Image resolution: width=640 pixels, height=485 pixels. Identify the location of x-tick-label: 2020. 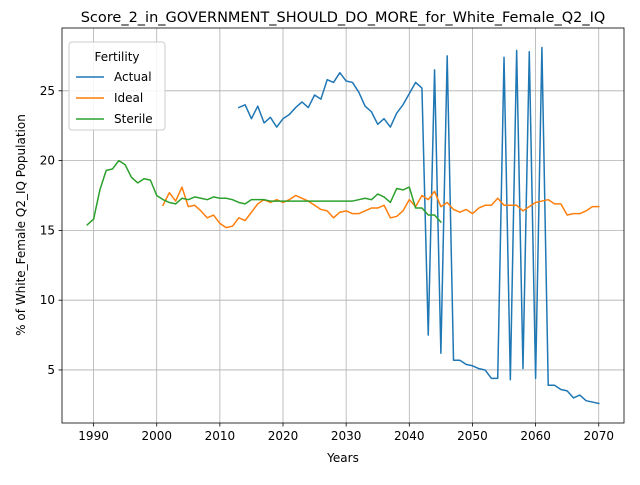
(283, 436).